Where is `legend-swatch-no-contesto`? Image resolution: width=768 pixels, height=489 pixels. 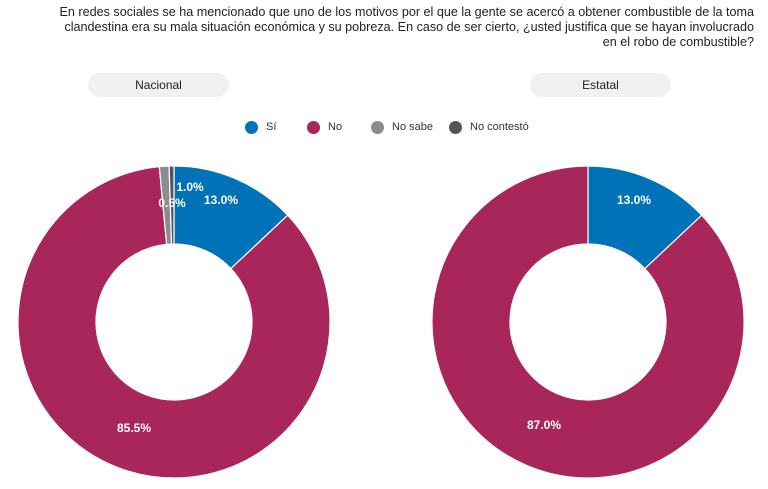 legend-swatch-no-contesto is located at coordinates (455, 127).